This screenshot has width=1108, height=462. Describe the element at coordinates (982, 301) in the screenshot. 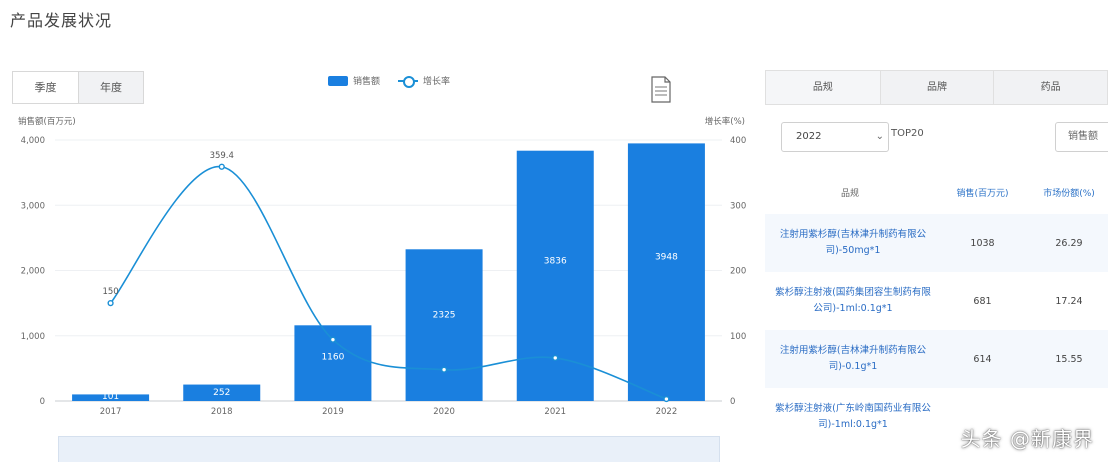

I see `row-sales: 681` at that location.